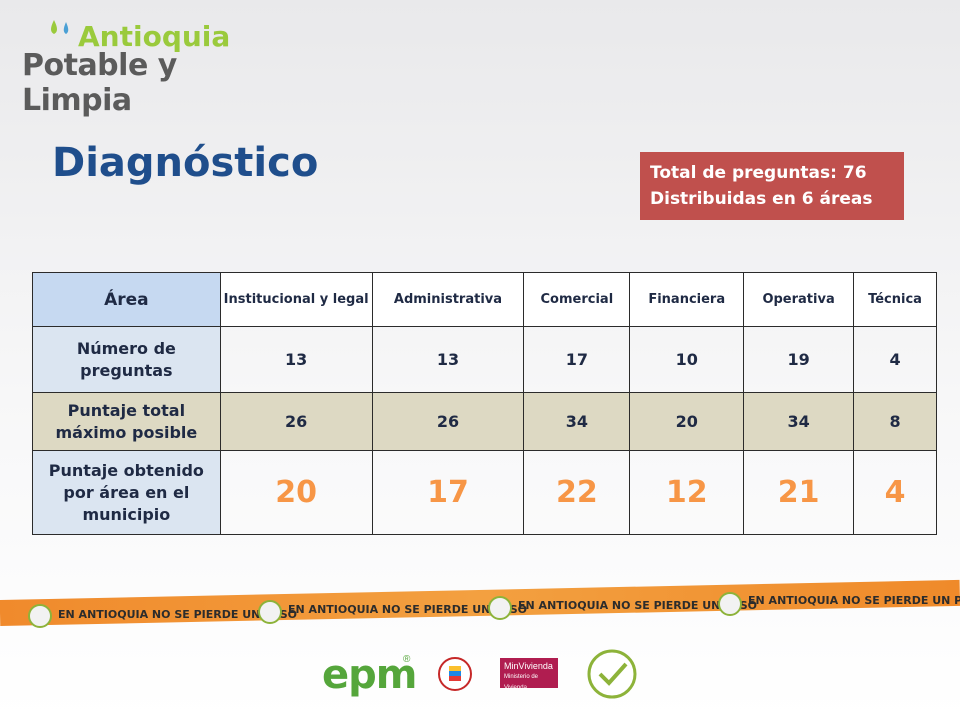  I want to click on header-cell: Comercial, so click(577, 299).